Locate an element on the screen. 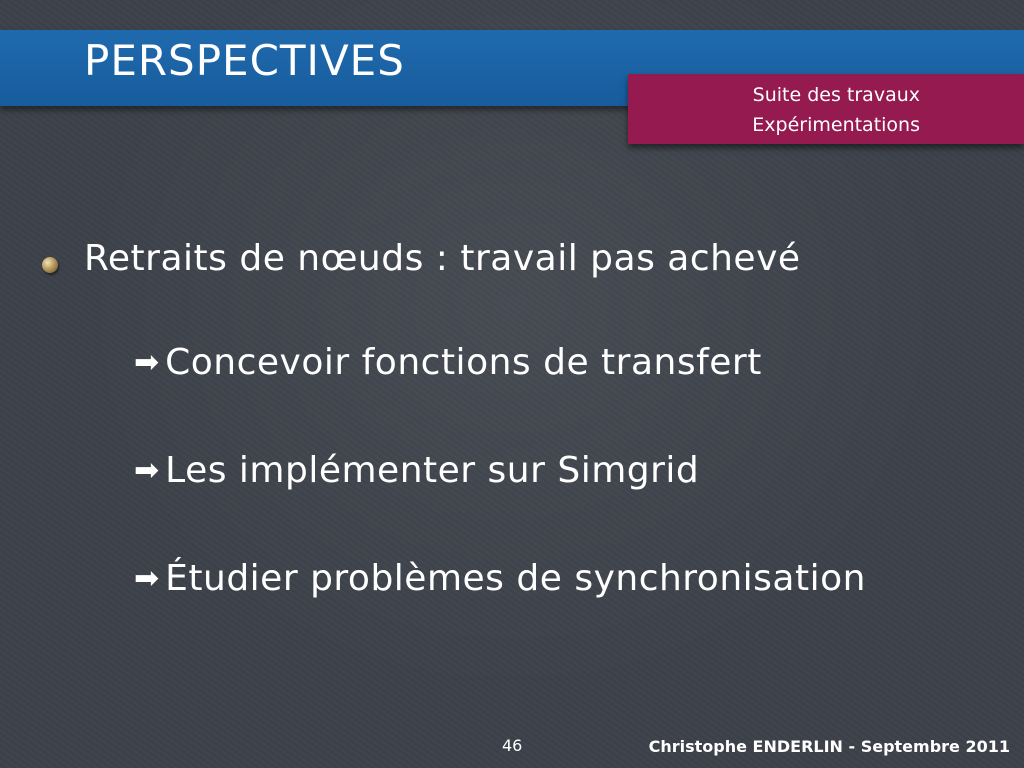 Image resolution: width=1024 pixels, height=768 pixels. page-number: 46 is located at coordinates (512, 745).